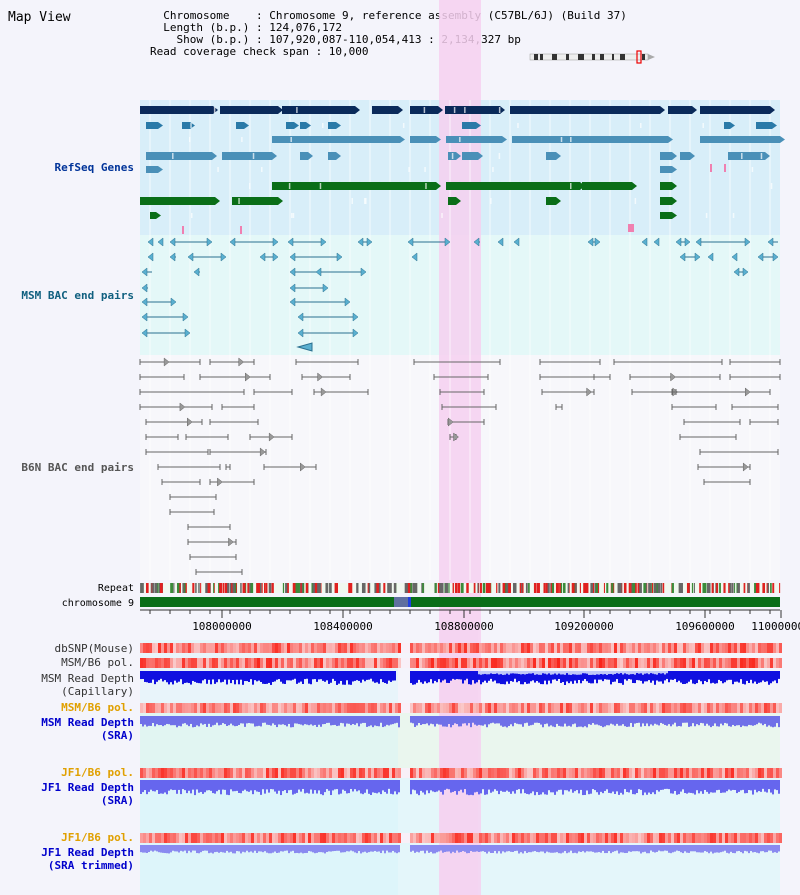  I want to click on jf1-pol-sra-label: JF1/B6 pol., so click(97, 772).